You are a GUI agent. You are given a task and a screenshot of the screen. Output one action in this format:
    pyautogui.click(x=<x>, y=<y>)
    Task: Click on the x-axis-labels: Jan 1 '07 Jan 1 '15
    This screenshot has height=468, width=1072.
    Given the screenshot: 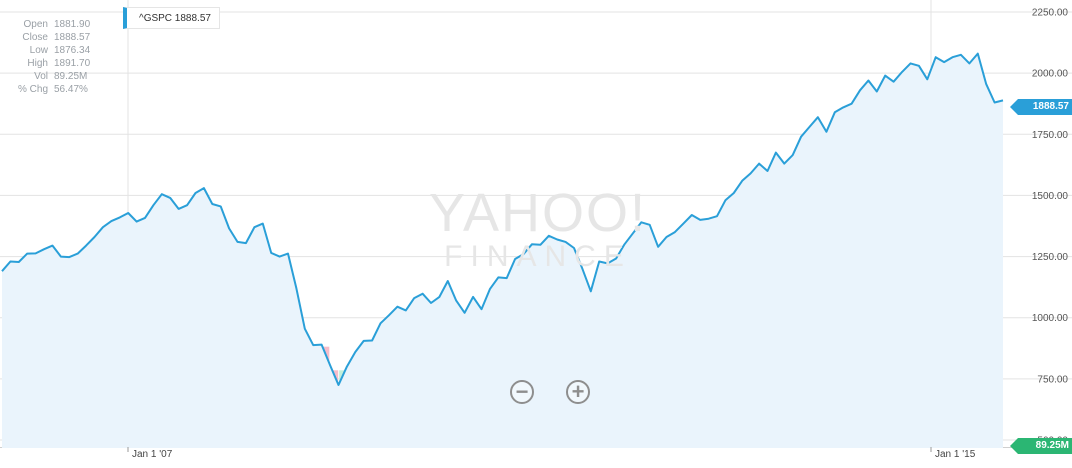 What is the action you would take?
    pyautogui.click(x=551, y=453)
    